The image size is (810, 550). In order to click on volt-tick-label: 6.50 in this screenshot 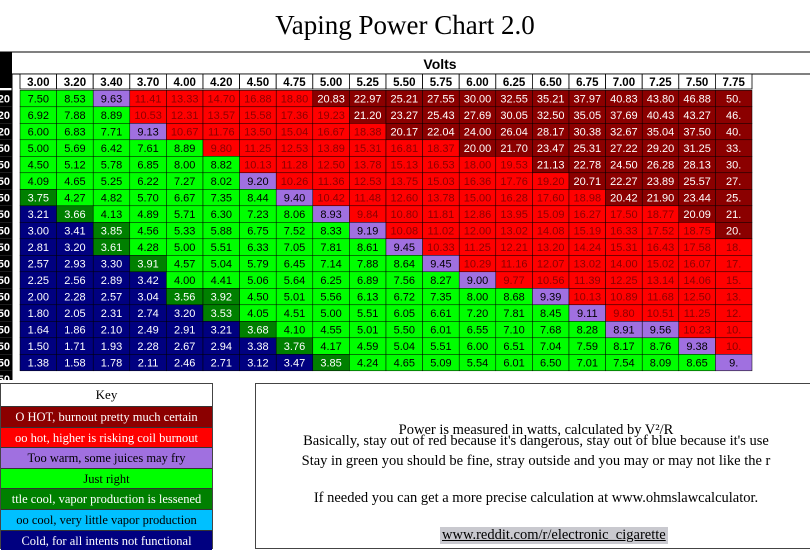, I will do `click(551, 83)`.